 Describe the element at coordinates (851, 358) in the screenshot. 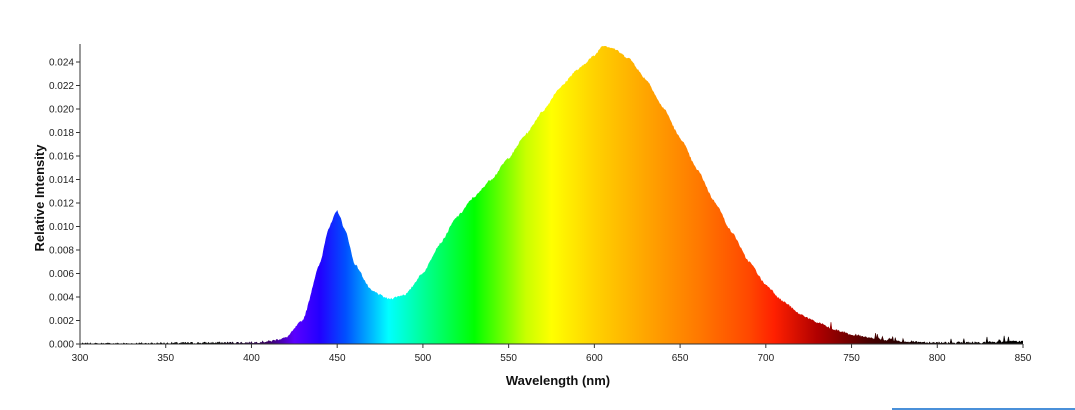

I see `x-tick-label: 750` at that location.